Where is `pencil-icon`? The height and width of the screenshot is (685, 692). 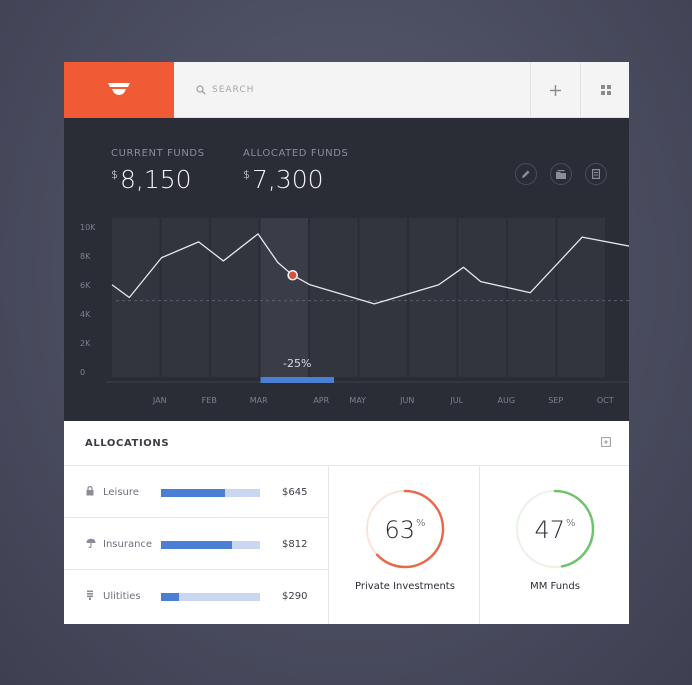
pencil-icon is located at coordinates (526, 174).